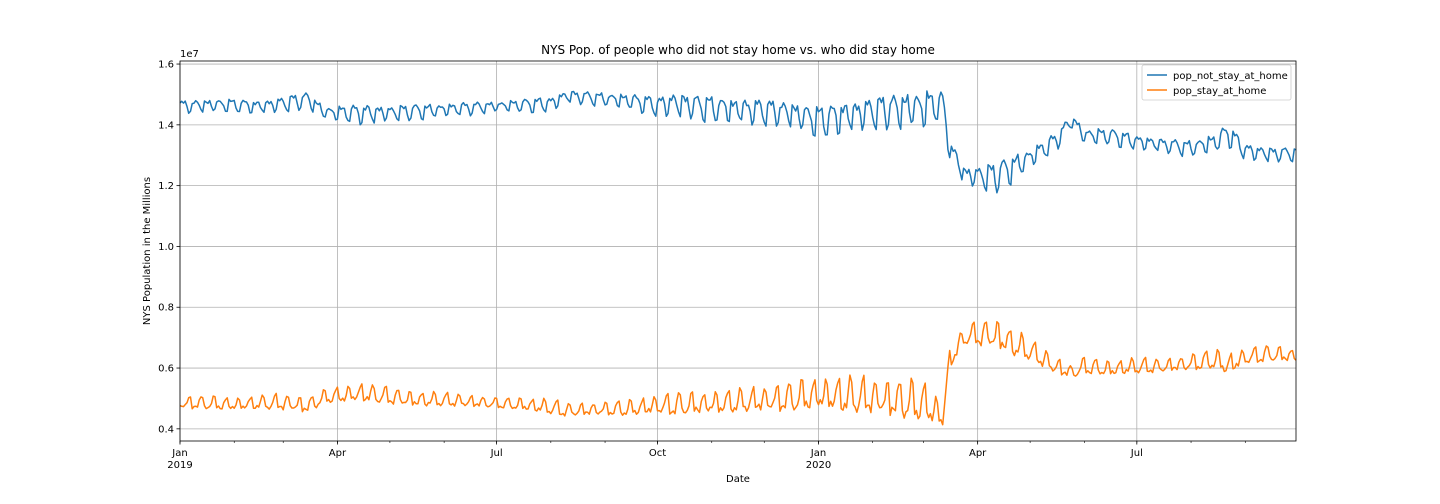 The height and width of the screenshot is (504, 1440). I want to click on legend-label-pop-stay-at-home: pop_stay_at_home, so click(1219, 91).